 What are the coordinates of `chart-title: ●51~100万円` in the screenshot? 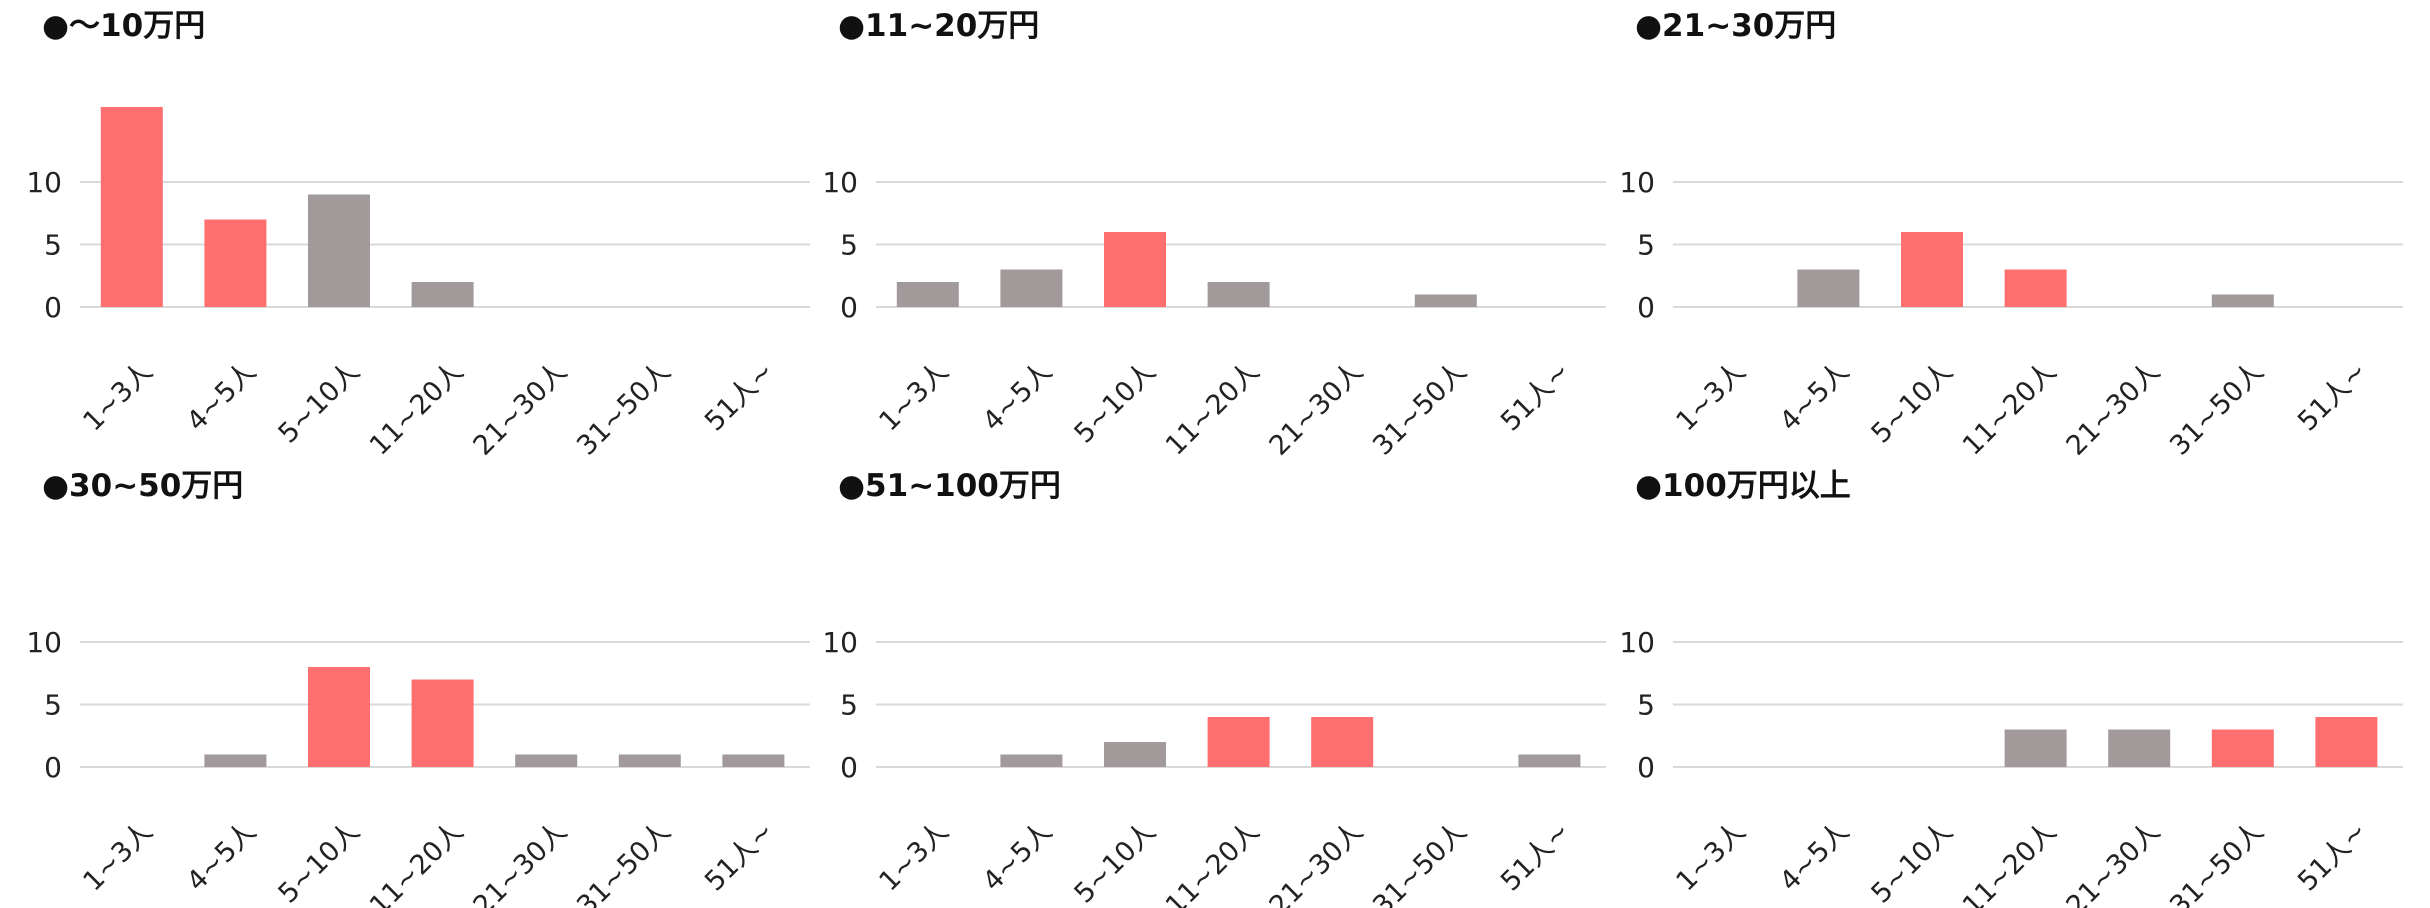 It's located at (949, 486).